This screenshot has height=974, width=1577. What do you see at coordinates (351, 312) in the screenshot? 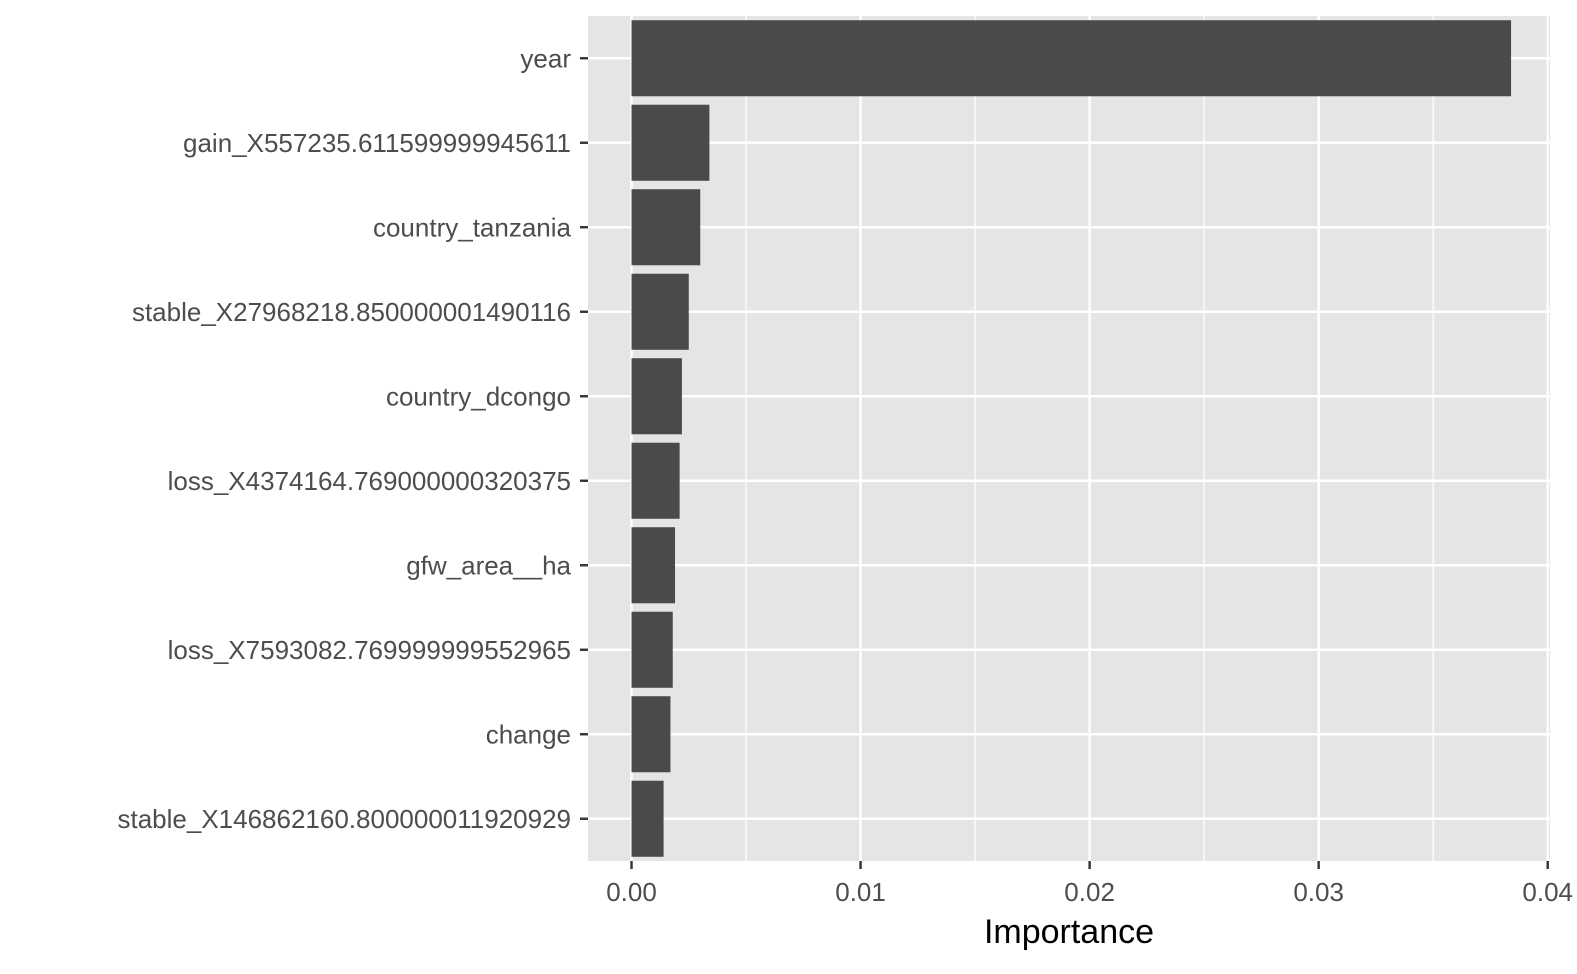
I see `y-tick-label: stable_X27968218.850000001490116` at bounding box center [351, 312].